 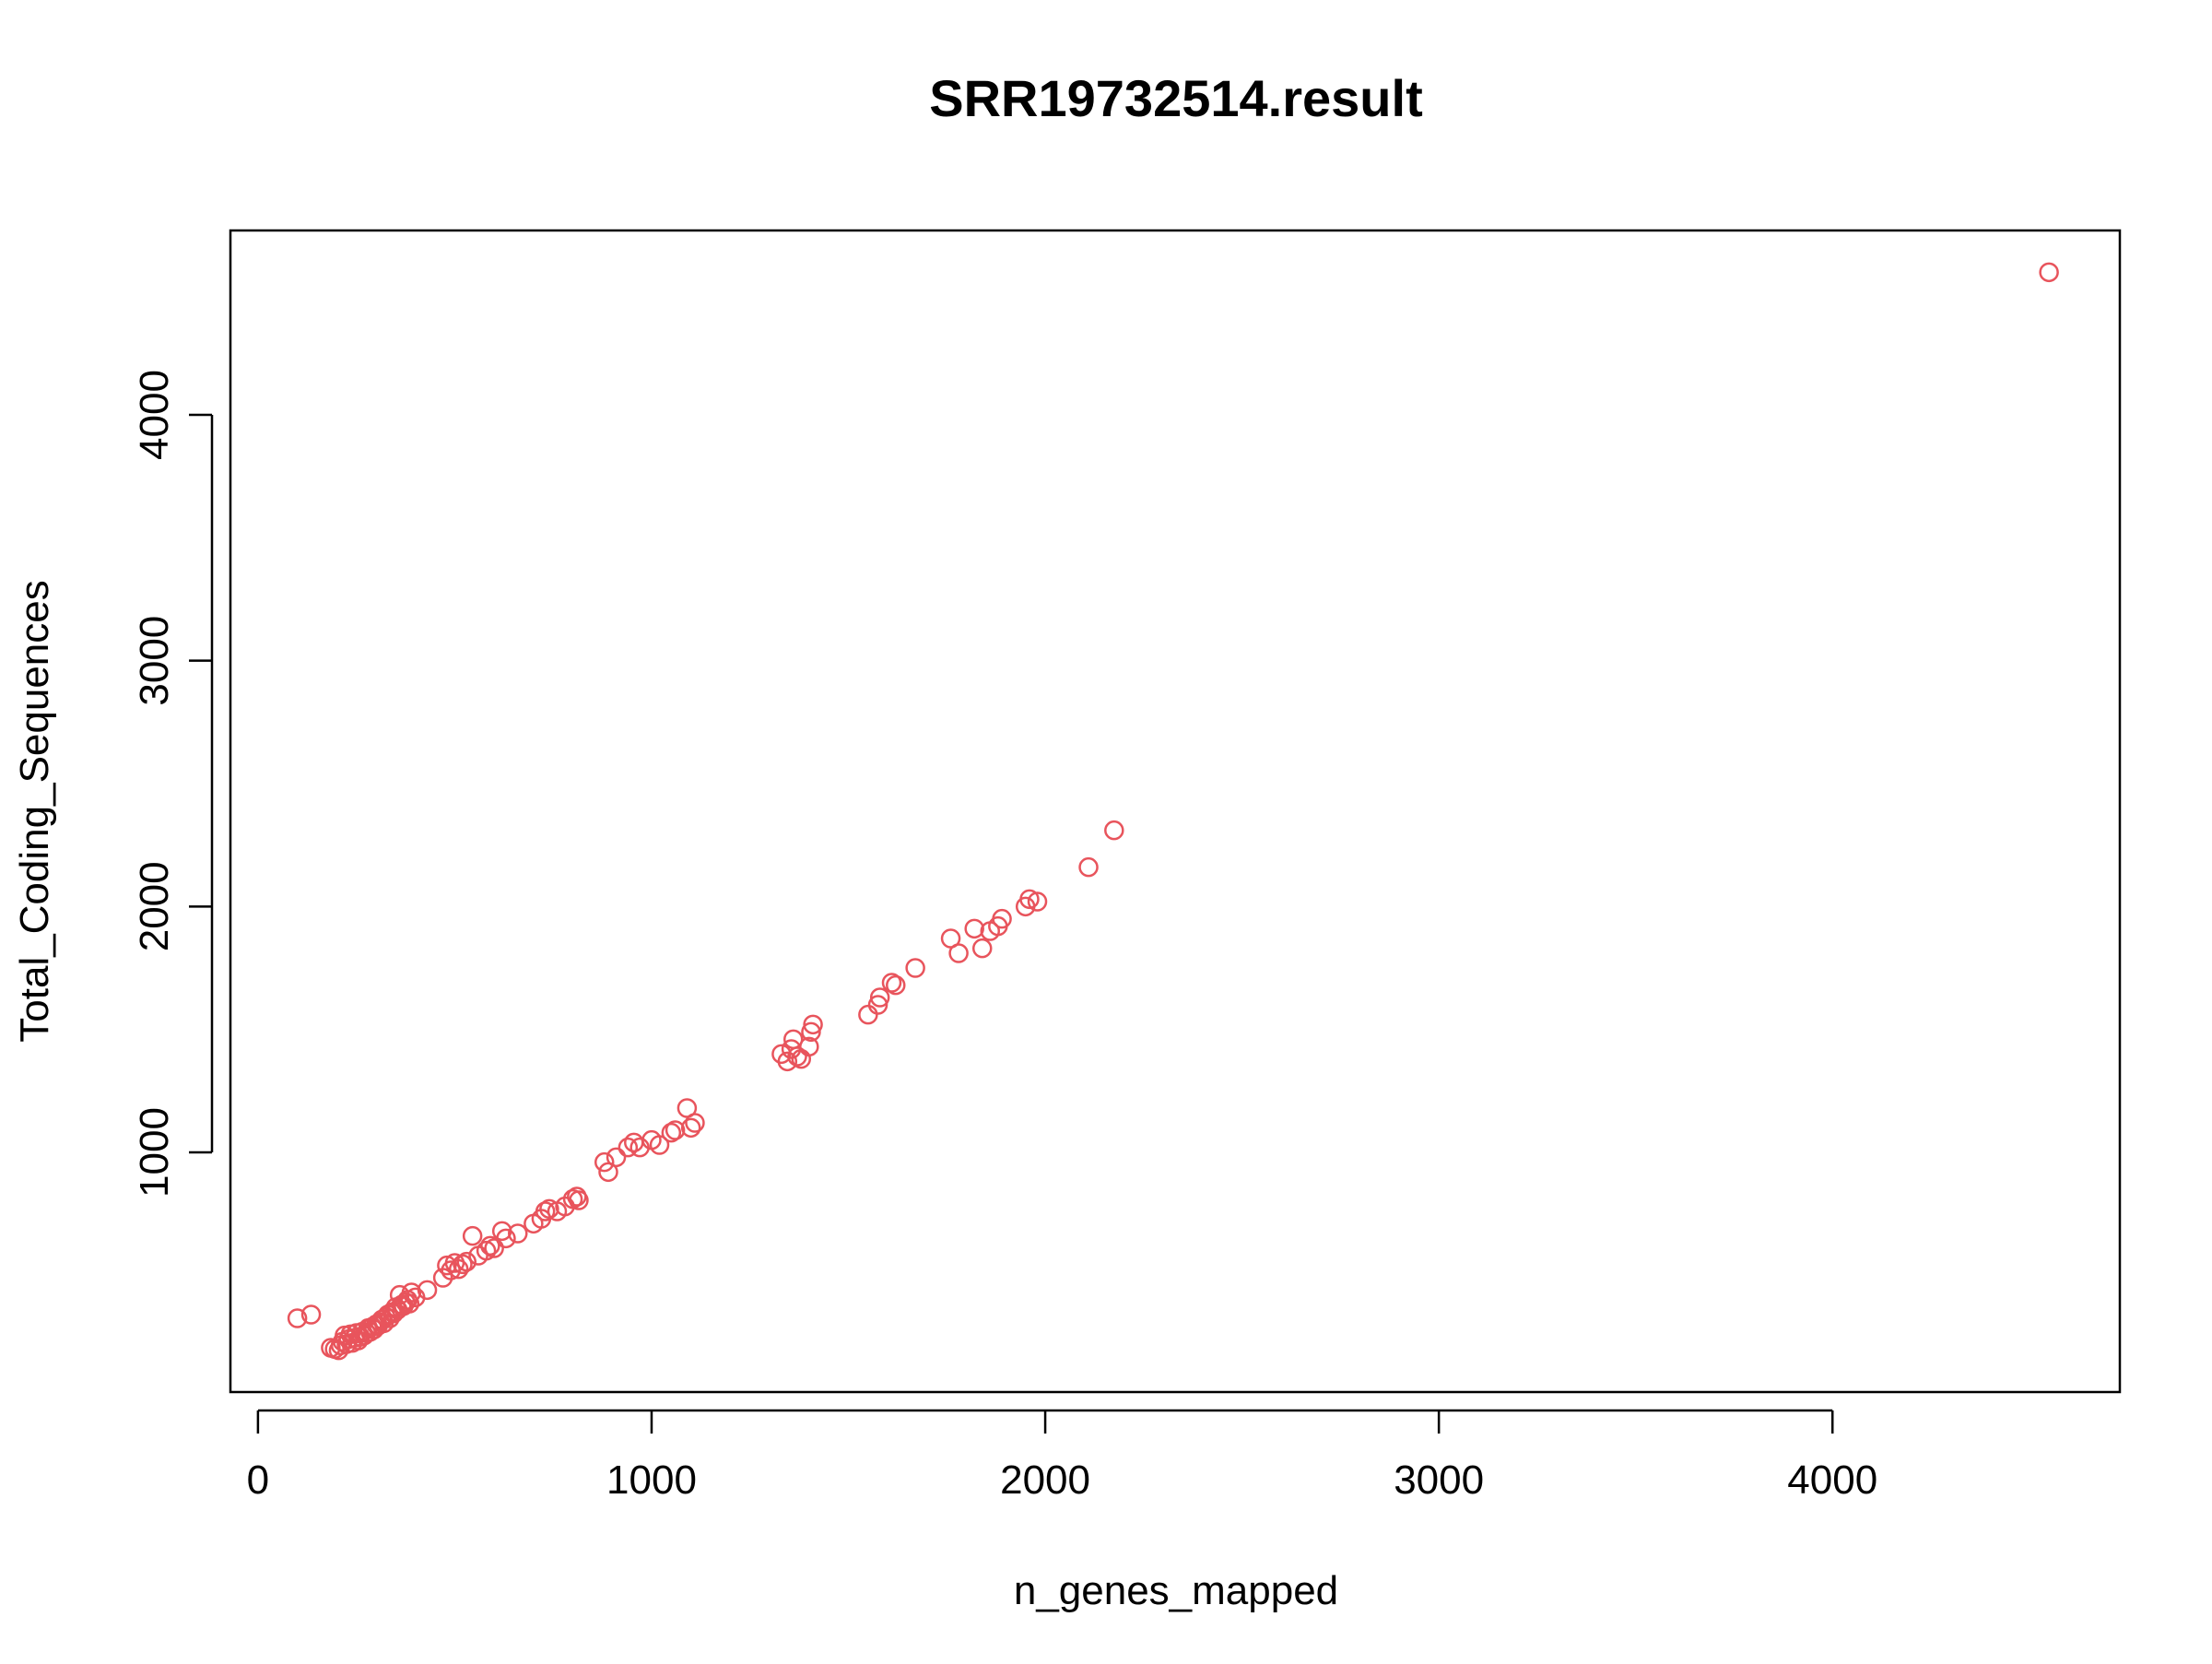 I want to click on y-axis-label: Total_Coding_Sequences, so click(x=34, y=811).